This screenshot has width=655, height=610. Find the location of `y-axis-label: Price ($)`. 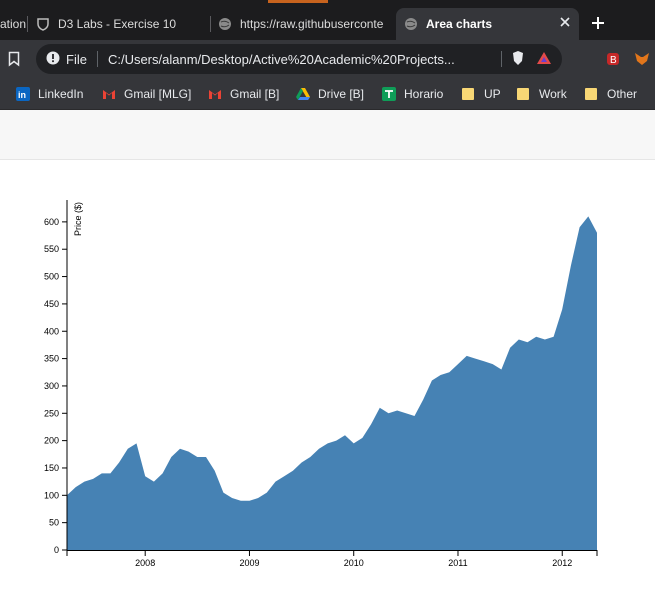

y-axis-label: Price ($) is located at coordinates (78, 219).